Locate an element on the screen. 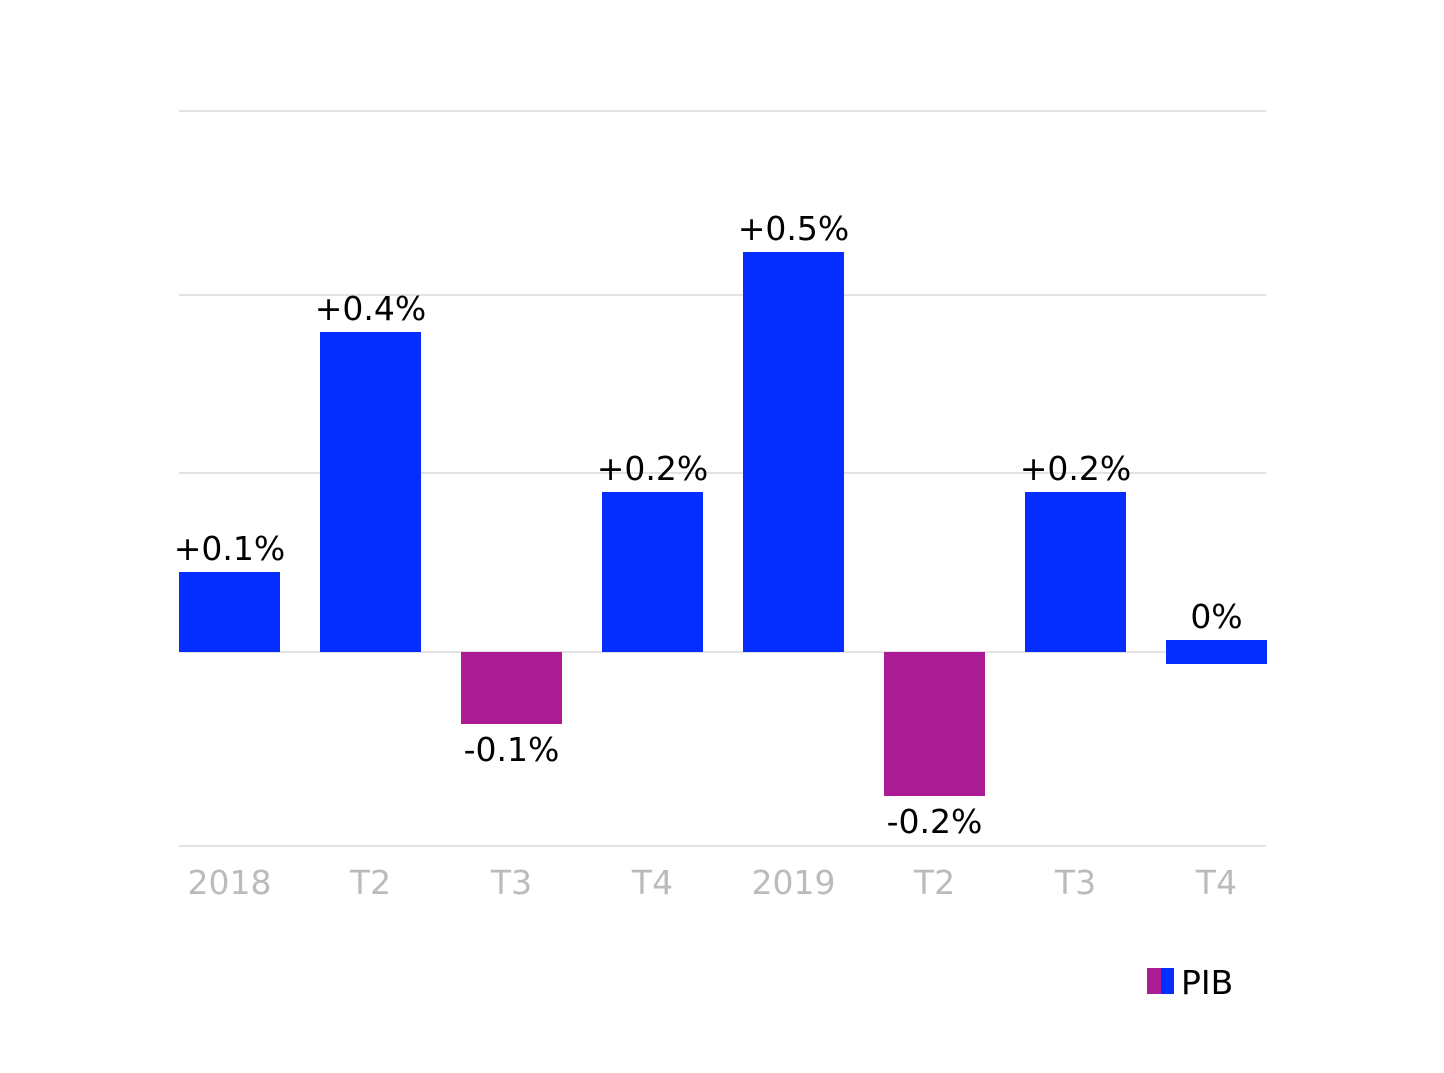 The height and width of the screenshot is (1073, 1444). data-label: -0.2% is located at coordinates (935, 821).